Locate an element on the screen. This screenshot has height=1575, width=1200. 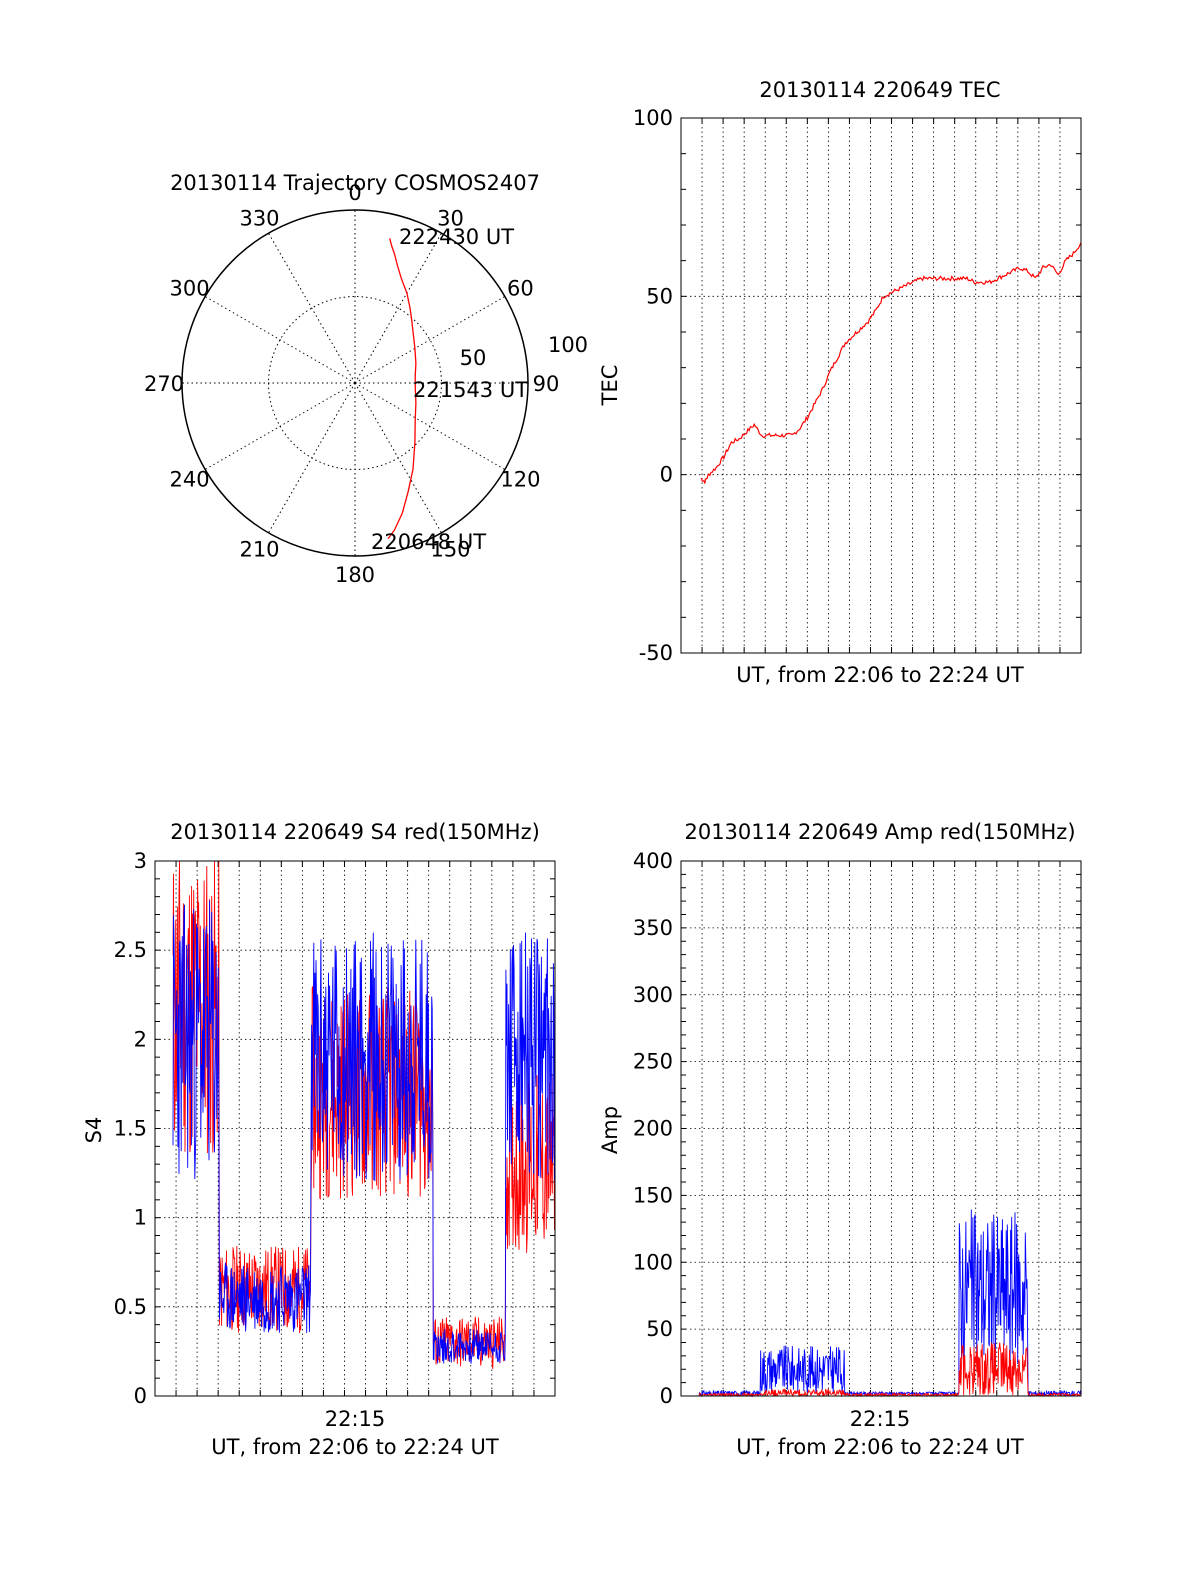
s4-blue-line is located at coordinates (364, 1132).